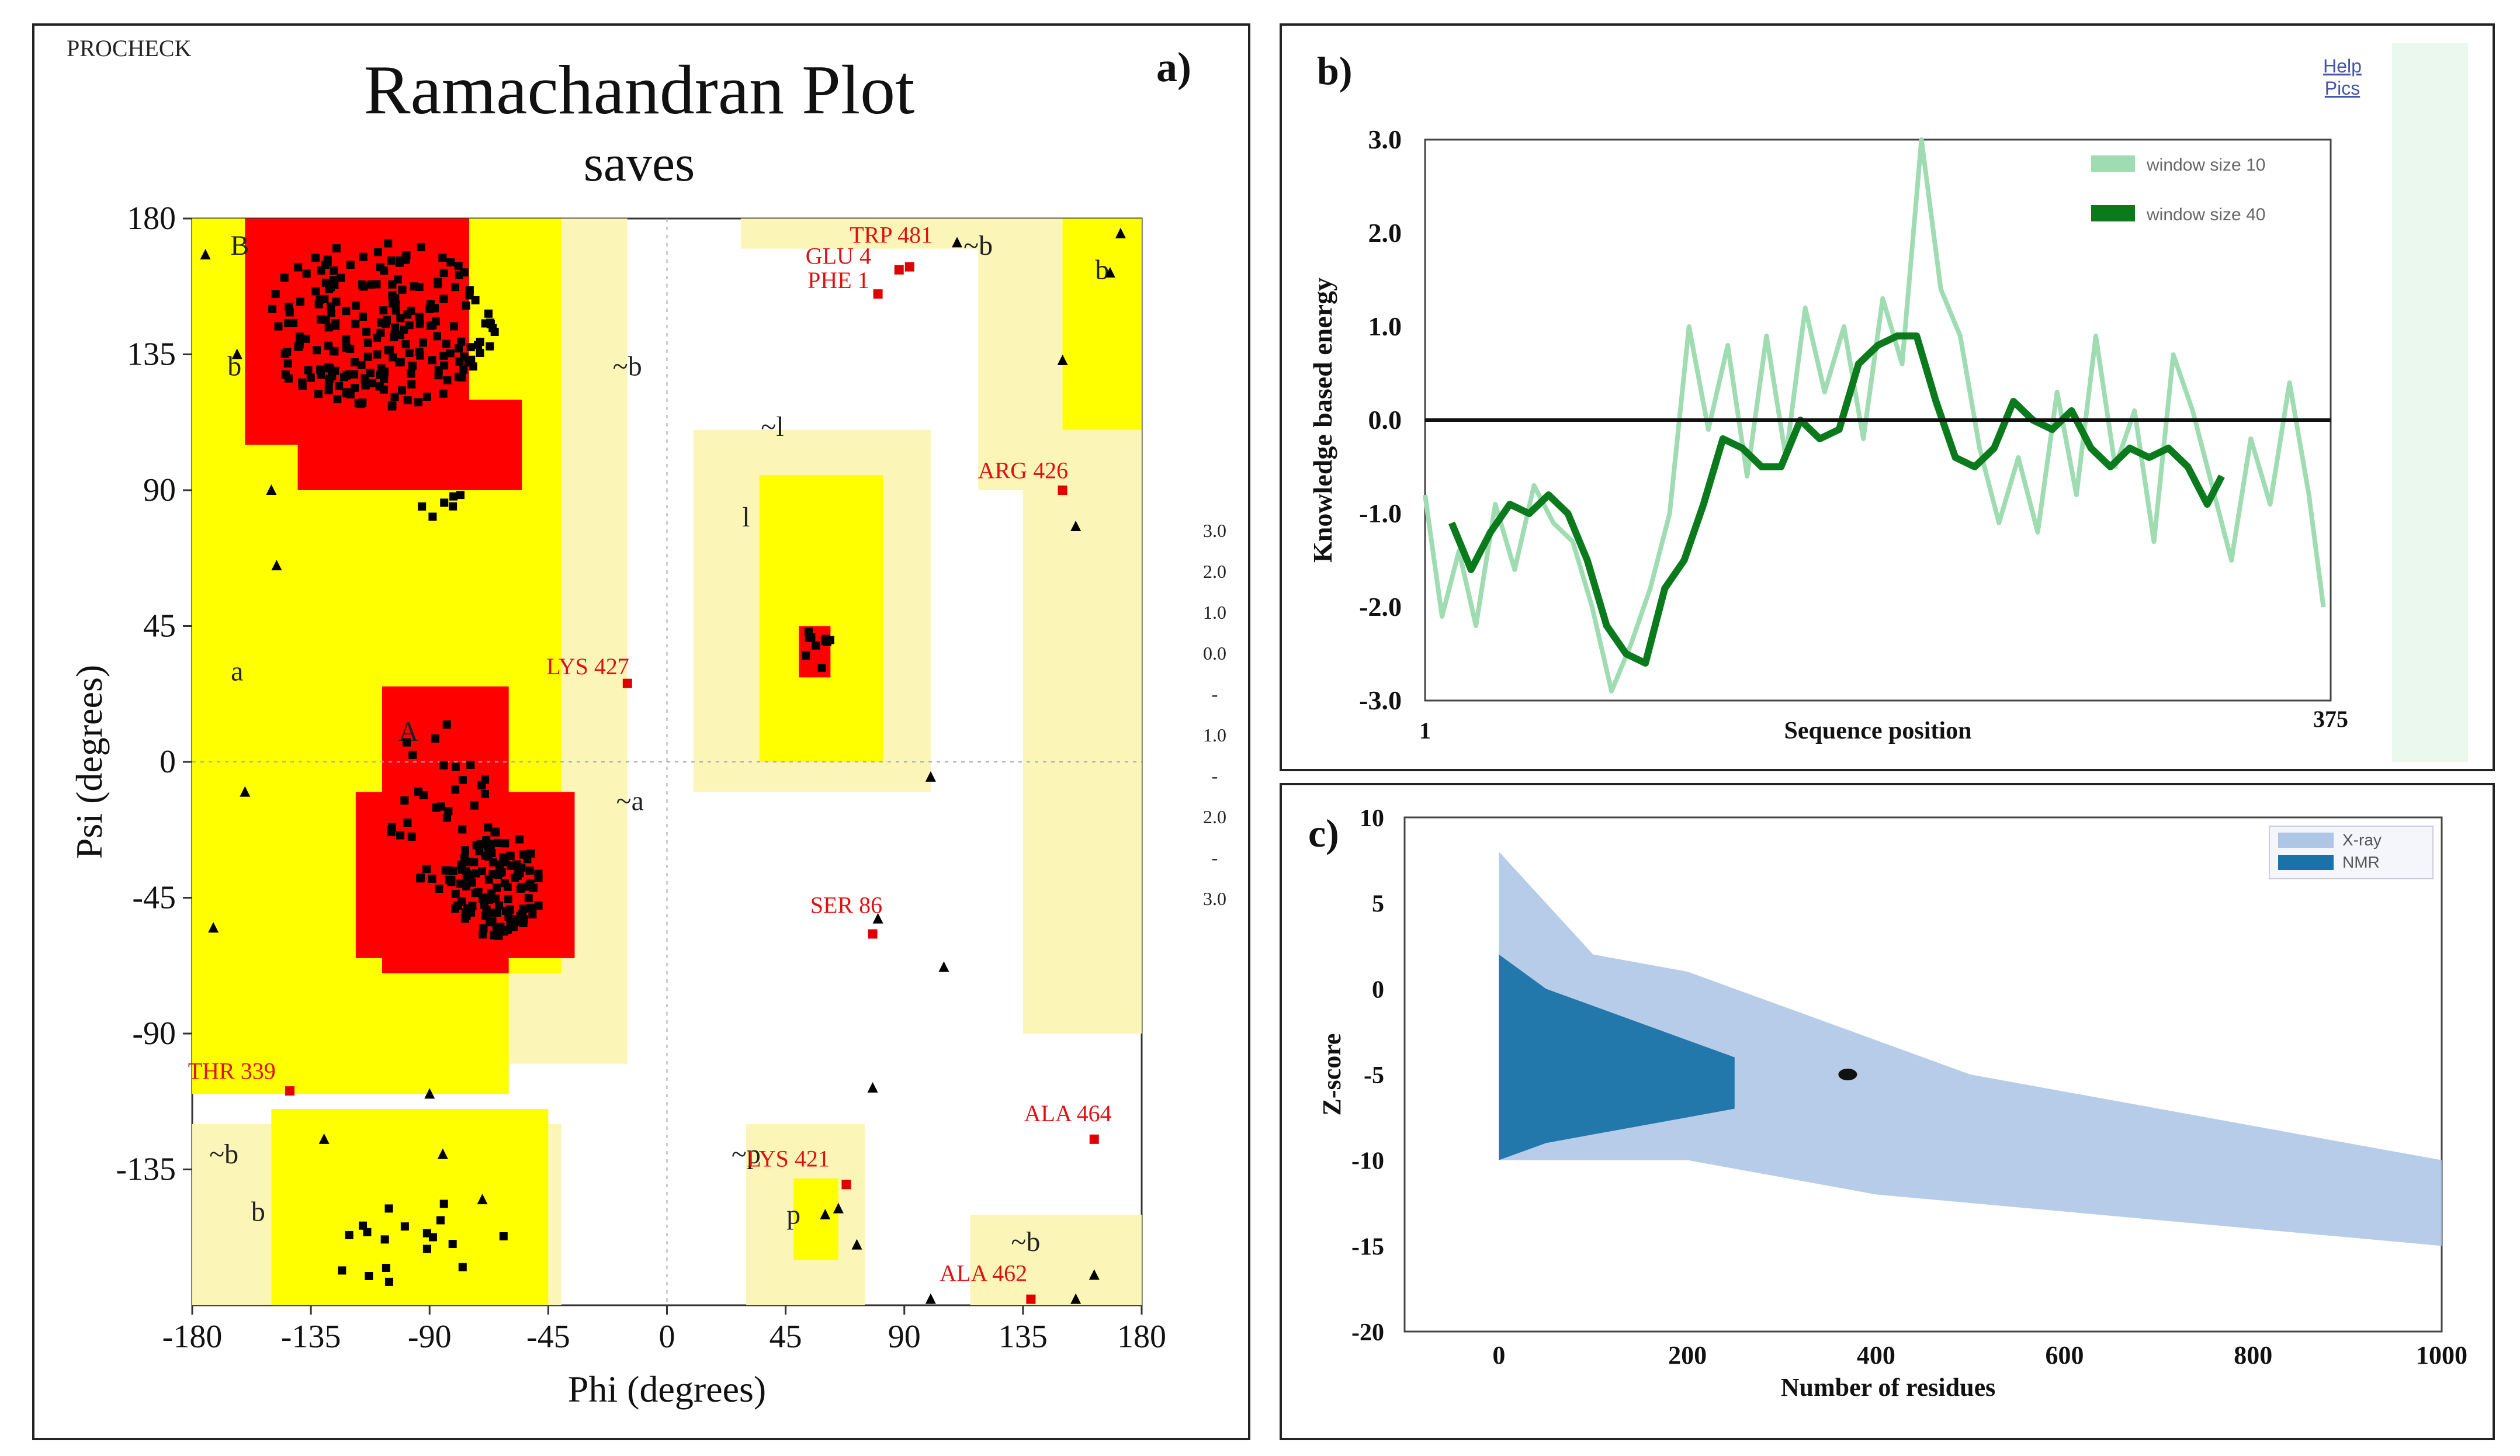 This screenshot has width=2520, height=1456. What do you see at coordinates (587, 666) in the screenshot?
I see `outlier-label: LYS 427` at bounding box center [587, 666].